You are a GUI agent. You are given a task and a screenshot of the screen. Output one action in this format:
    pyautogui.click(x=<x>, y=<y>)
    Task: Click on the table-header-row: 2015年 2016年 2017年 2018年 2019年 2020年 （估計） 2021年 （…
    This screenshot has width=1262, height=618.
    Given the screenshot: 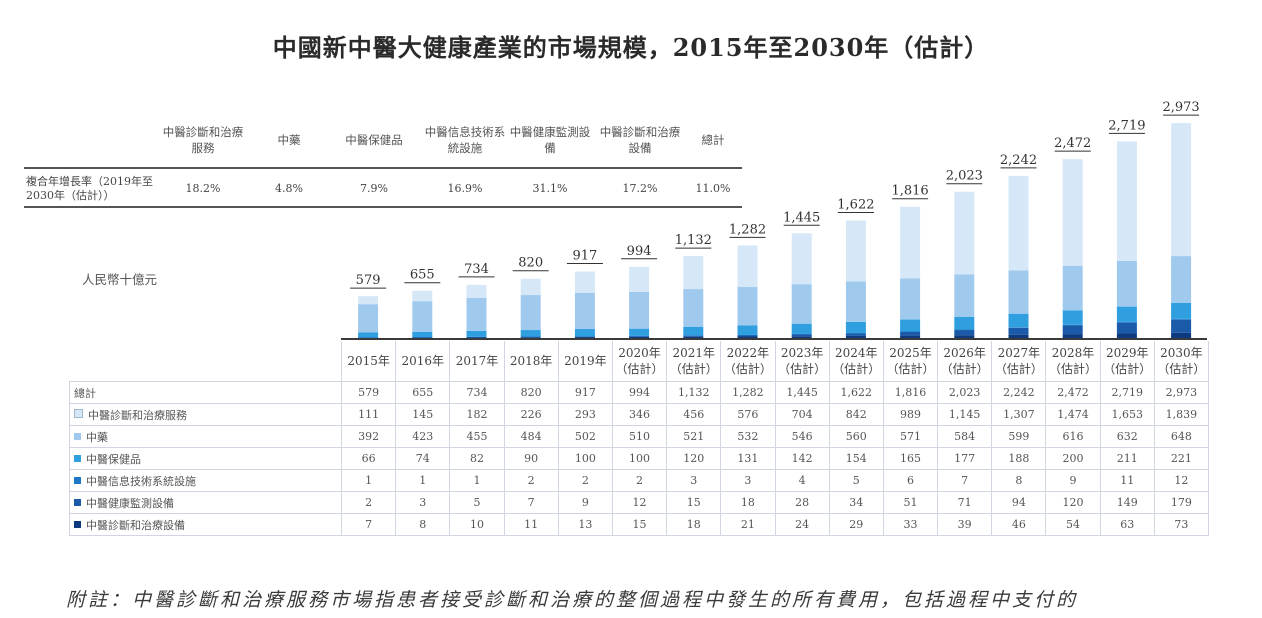 What is the action you would take?
    pyautogui.click(x=639, y=361)
    